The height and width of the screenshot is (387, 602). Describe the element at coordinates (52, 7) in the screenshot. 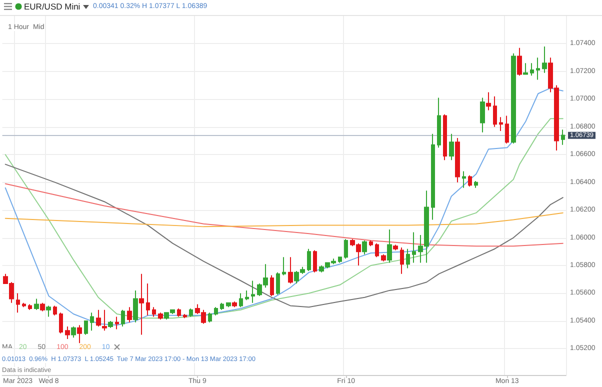

I see `chart-title: EUR/USD Mini` at that location.